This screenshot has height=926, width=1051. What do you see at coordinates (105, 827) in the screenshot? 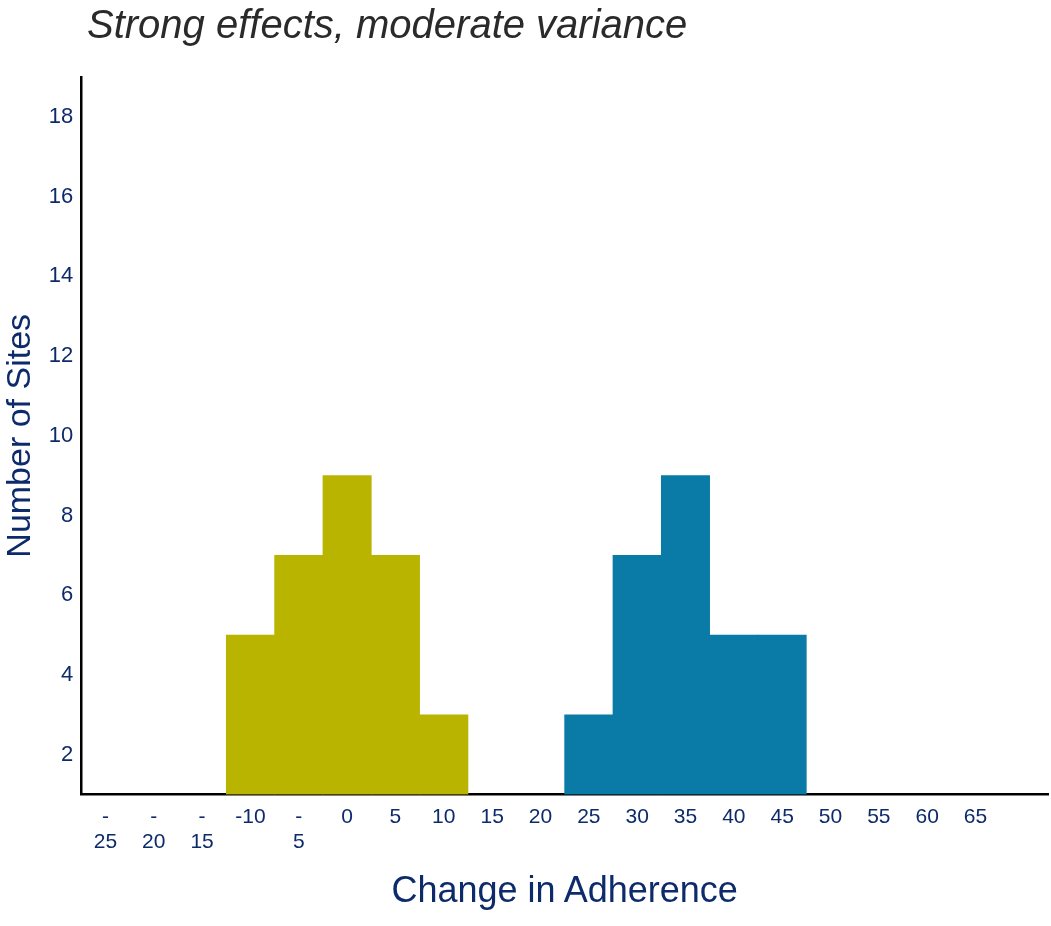
I see `x-tick-label: - 25` at bounding box center [105, 827].